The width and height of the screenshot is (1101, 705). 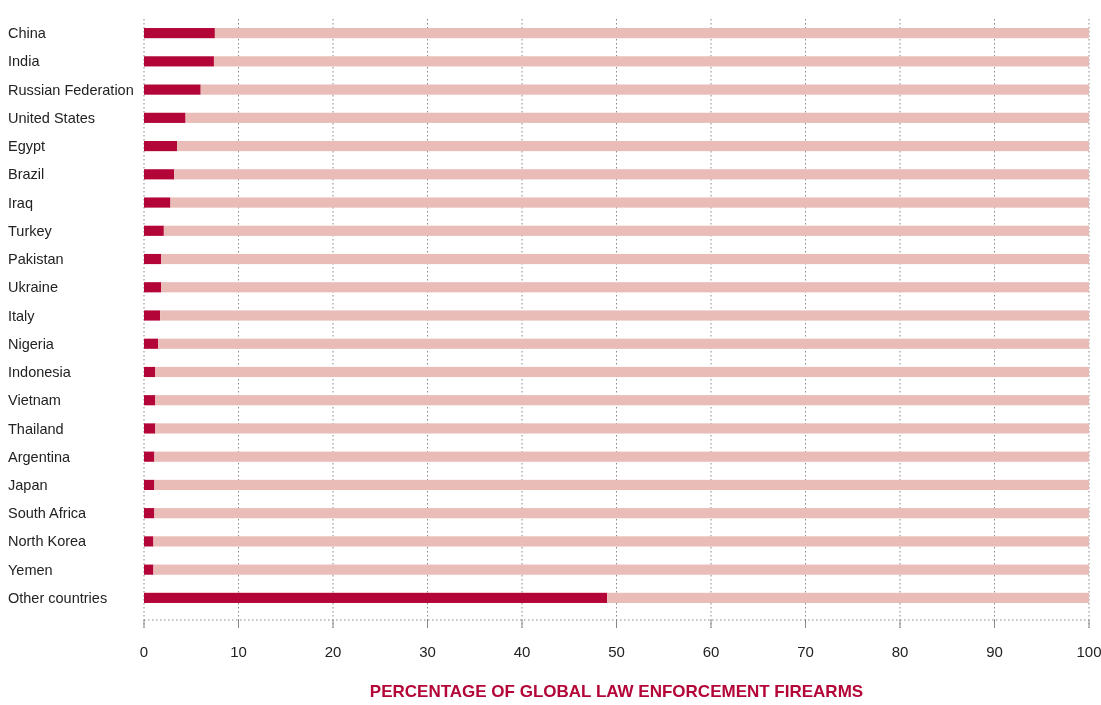 What do you see at coordinates (71, 89) in the screenshot?
I see `y-tick-label: Russian Federation` at bounding box center [71, 89].